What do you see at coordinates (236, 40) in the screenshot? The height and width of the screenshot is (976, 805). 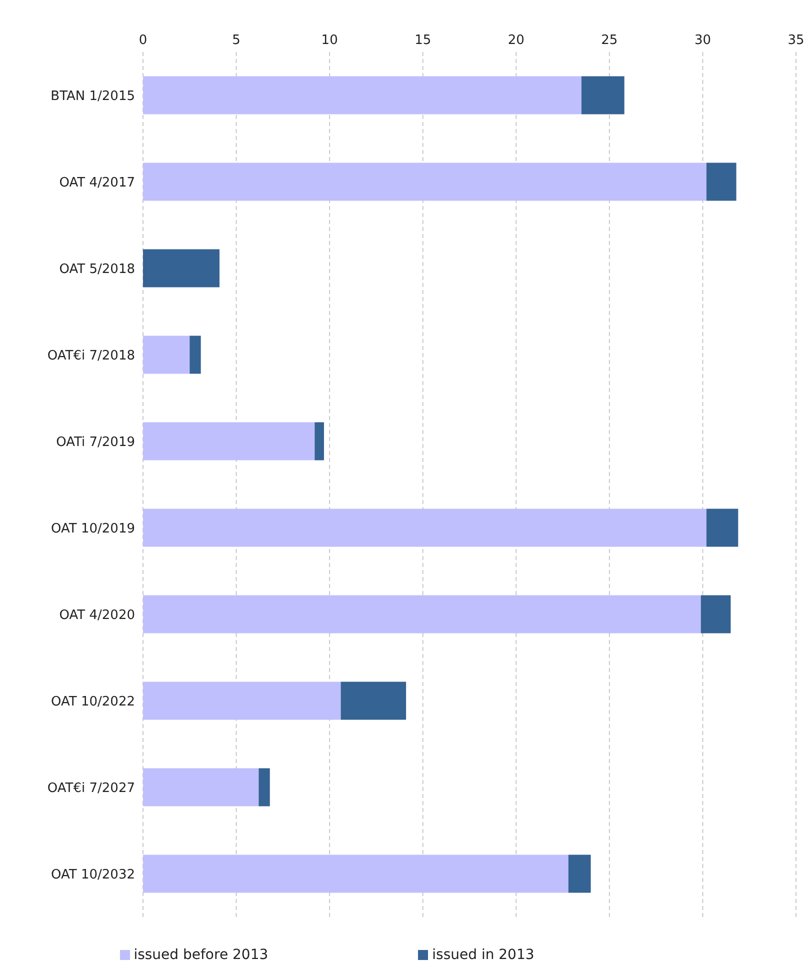 I see `x-tick-label: 5` at bounding box center [236, 40].